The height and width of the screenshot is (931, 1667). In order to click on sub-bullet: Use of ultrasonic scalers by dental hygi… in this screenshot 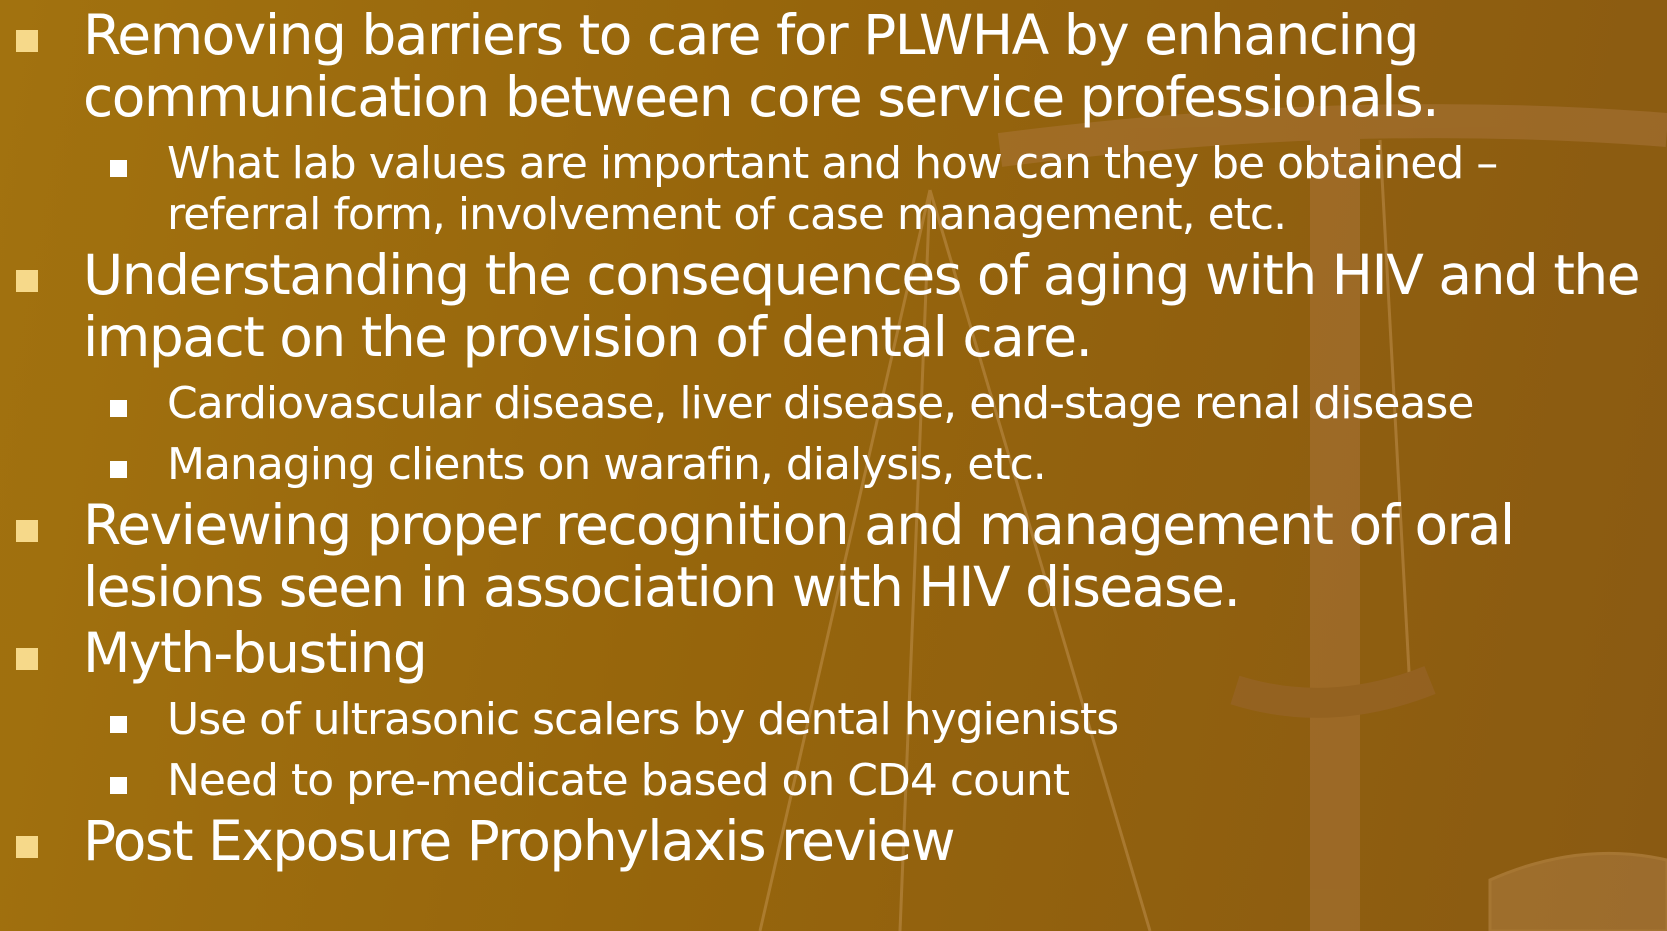, I will do `click(831, 719)`.